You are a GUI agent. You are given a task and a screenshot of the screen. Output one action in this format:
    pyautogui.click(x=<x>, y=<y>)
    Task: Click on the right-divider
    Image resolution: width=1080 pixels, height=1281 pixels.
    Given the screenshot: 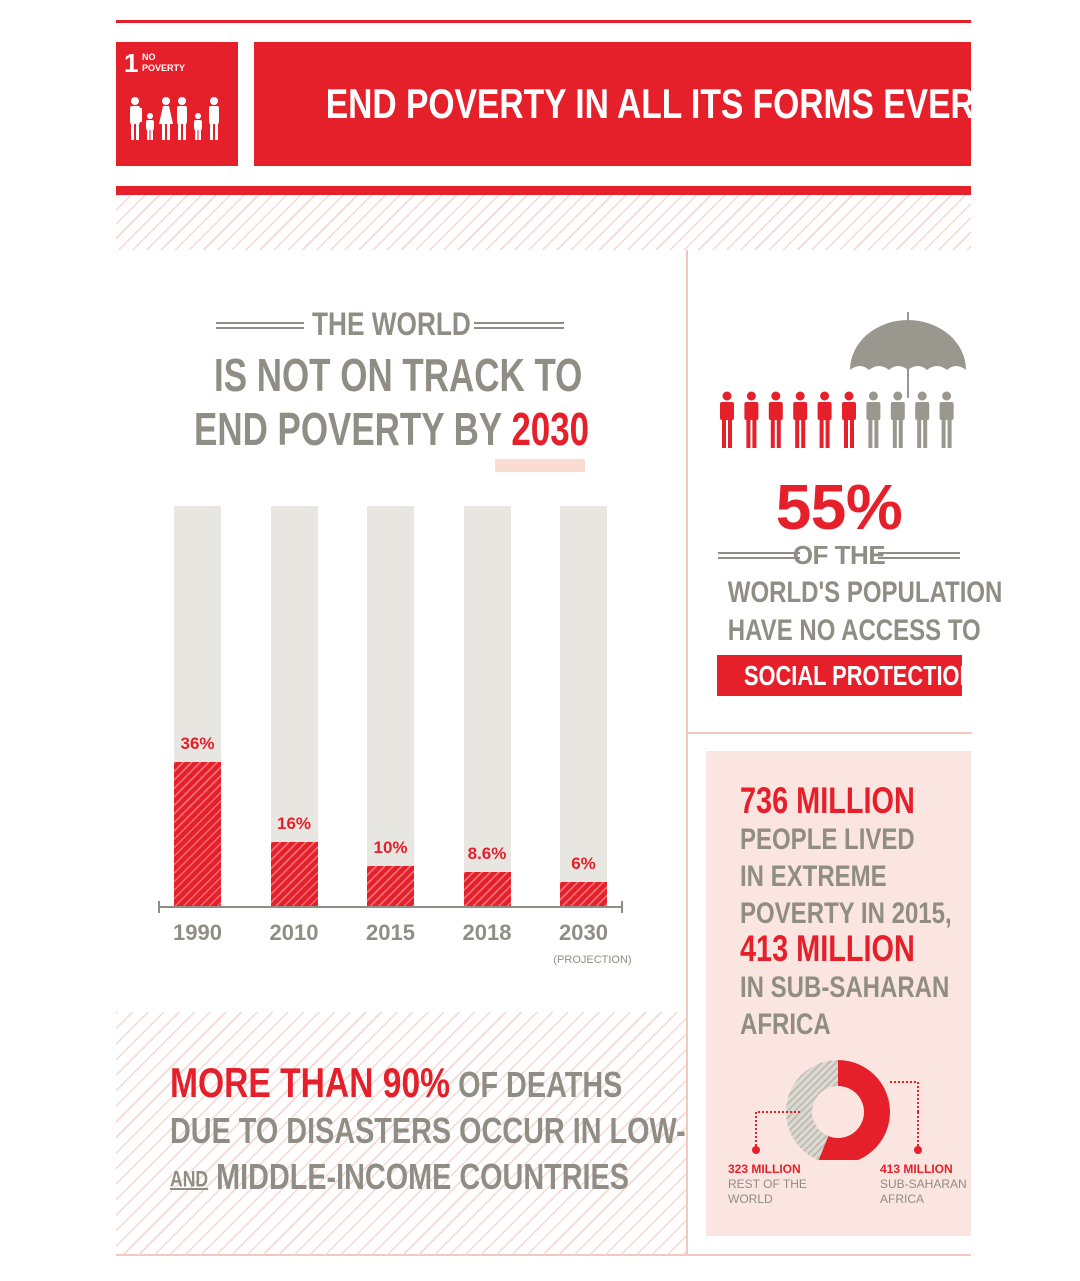 What is the action you would take?
    pyautogui.click(x=829, y=733)
    